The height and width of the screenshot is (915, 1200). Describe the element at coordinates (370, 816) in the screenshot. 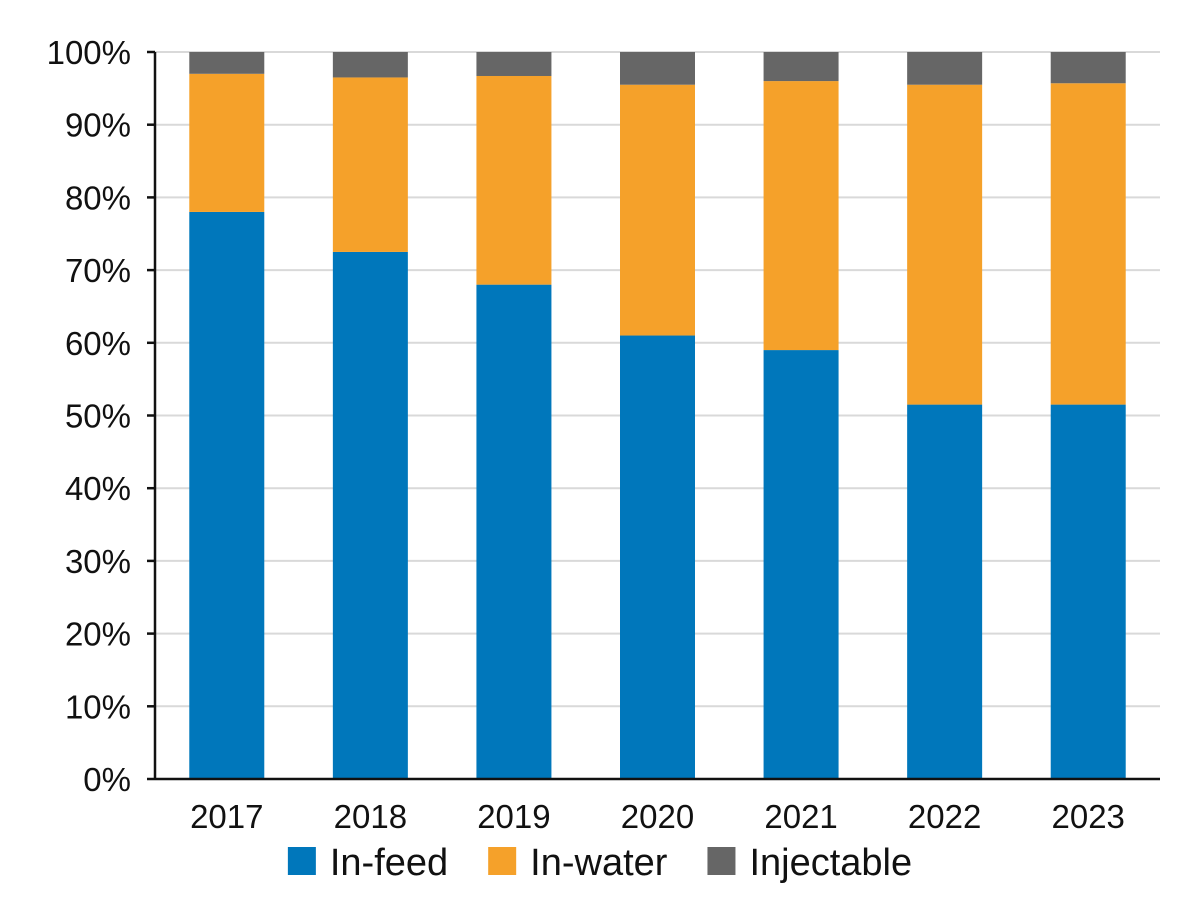

I see `x-tick-label: 2018` at that location.